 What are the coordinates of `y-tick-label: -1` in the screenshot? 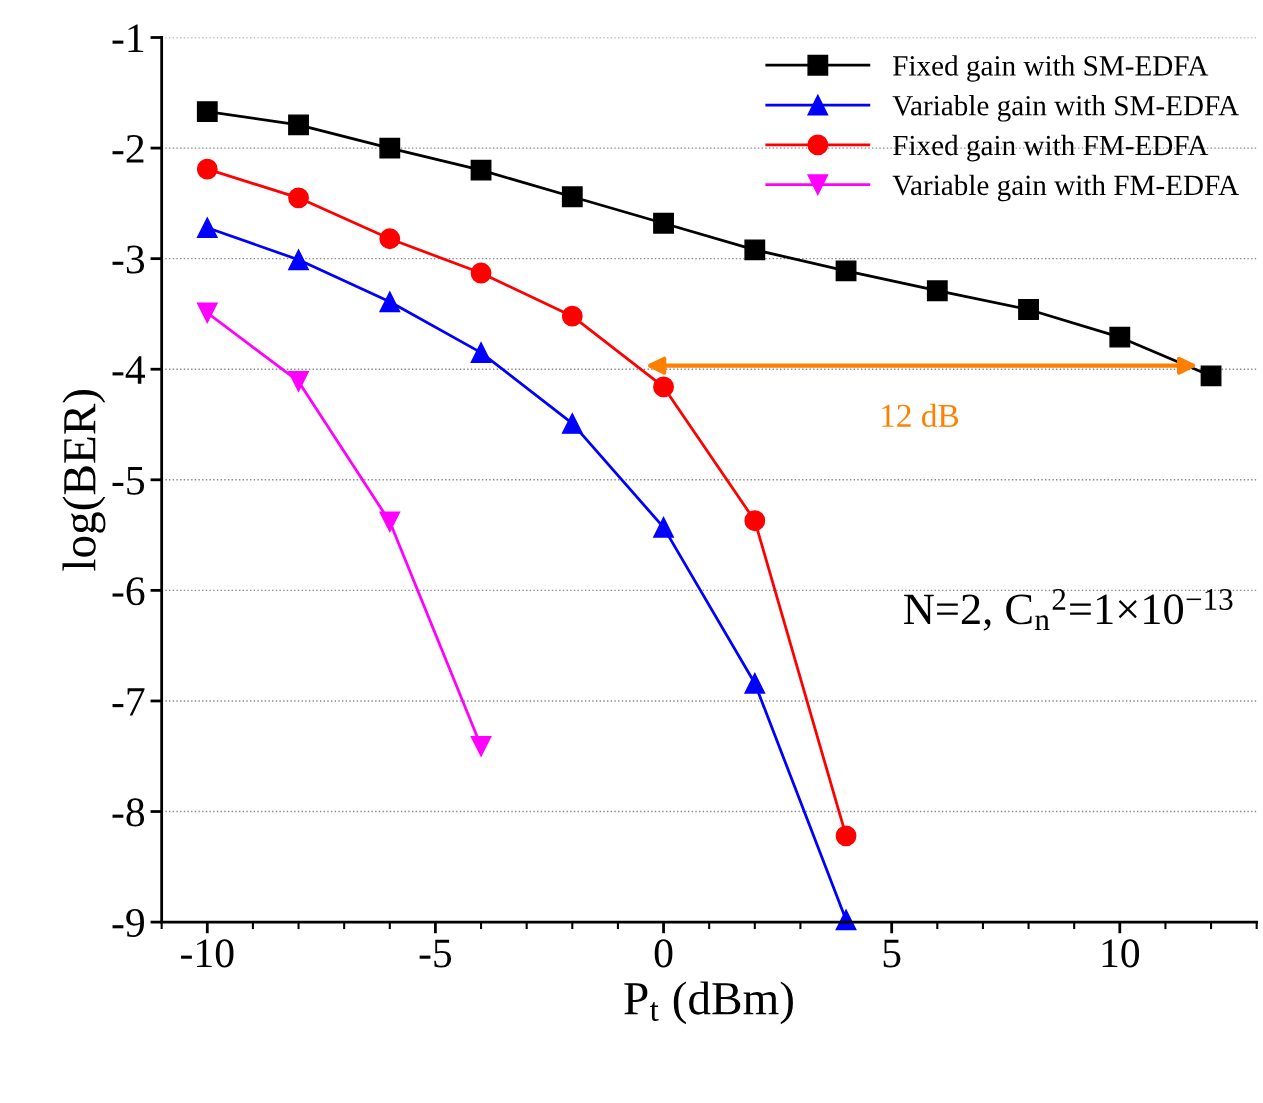 It's located at (128, 38).